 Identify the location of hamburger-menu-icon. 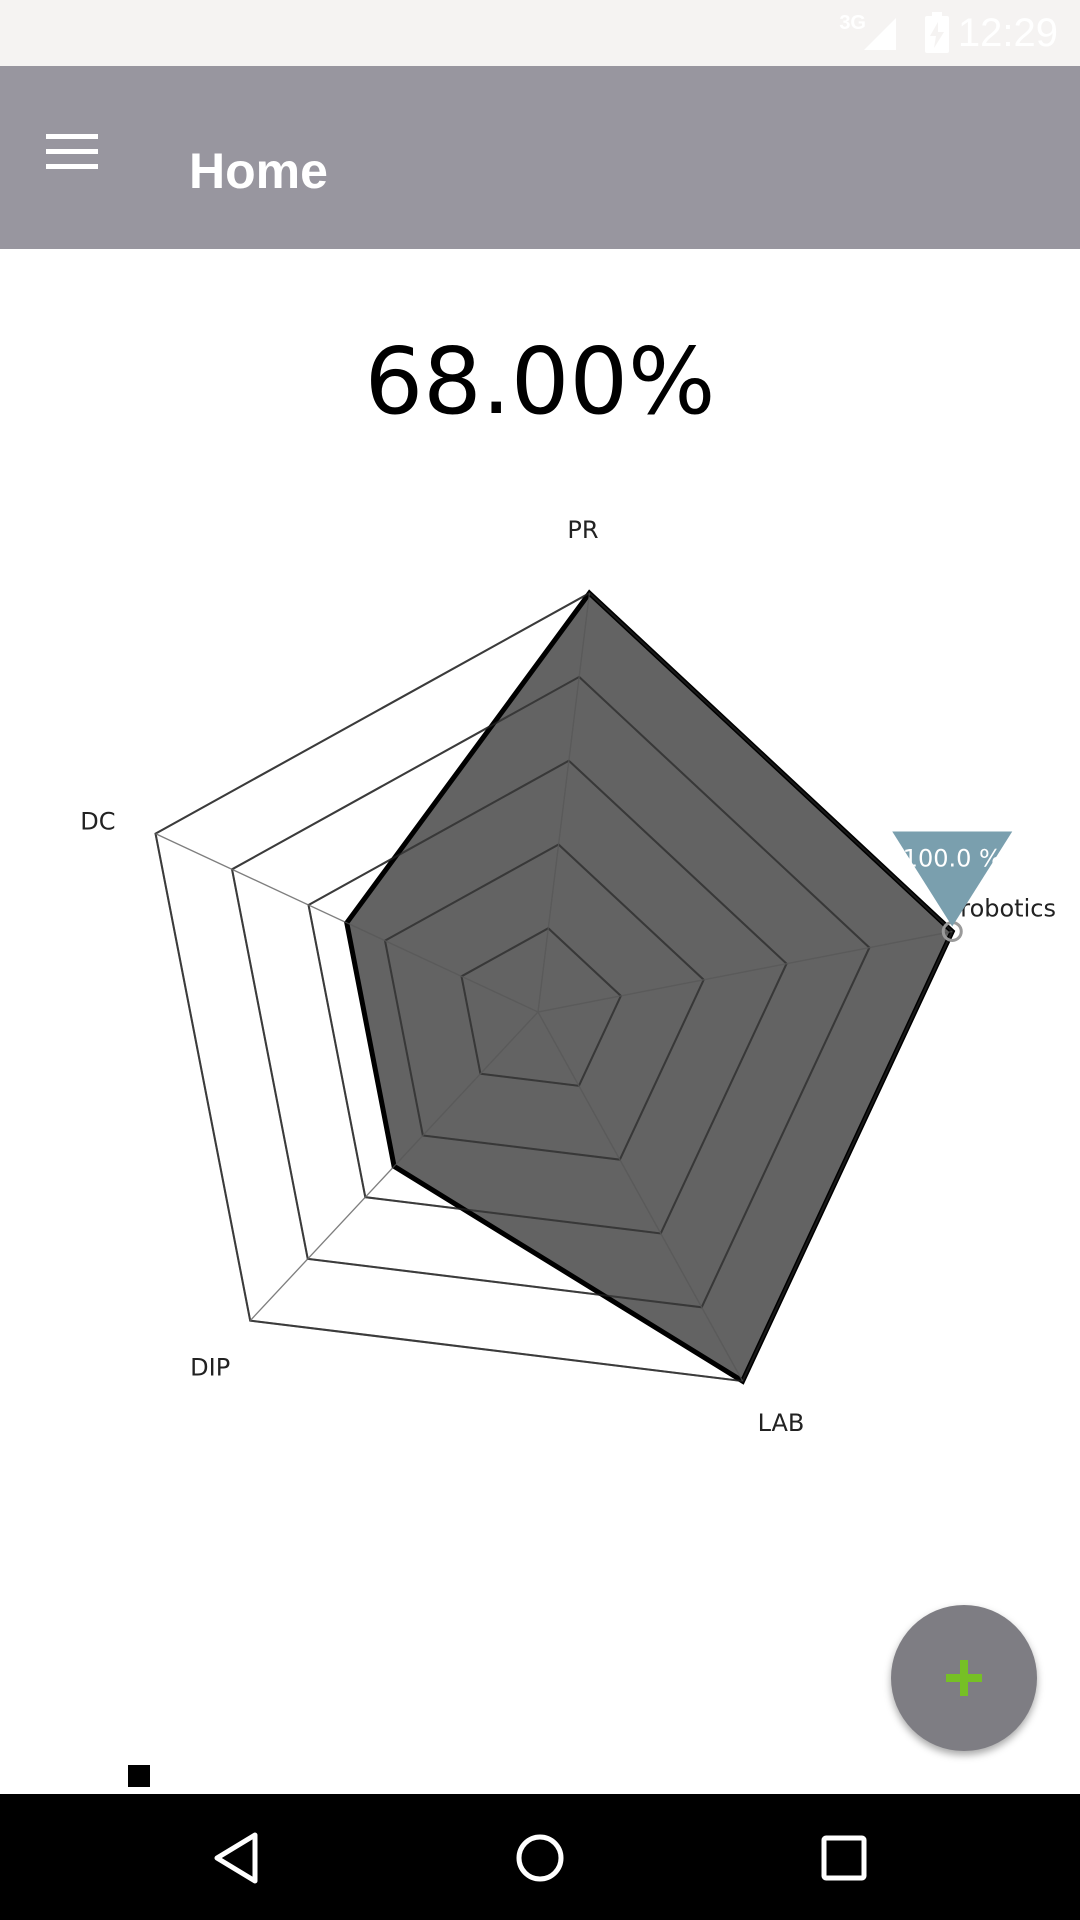
(72, 151).